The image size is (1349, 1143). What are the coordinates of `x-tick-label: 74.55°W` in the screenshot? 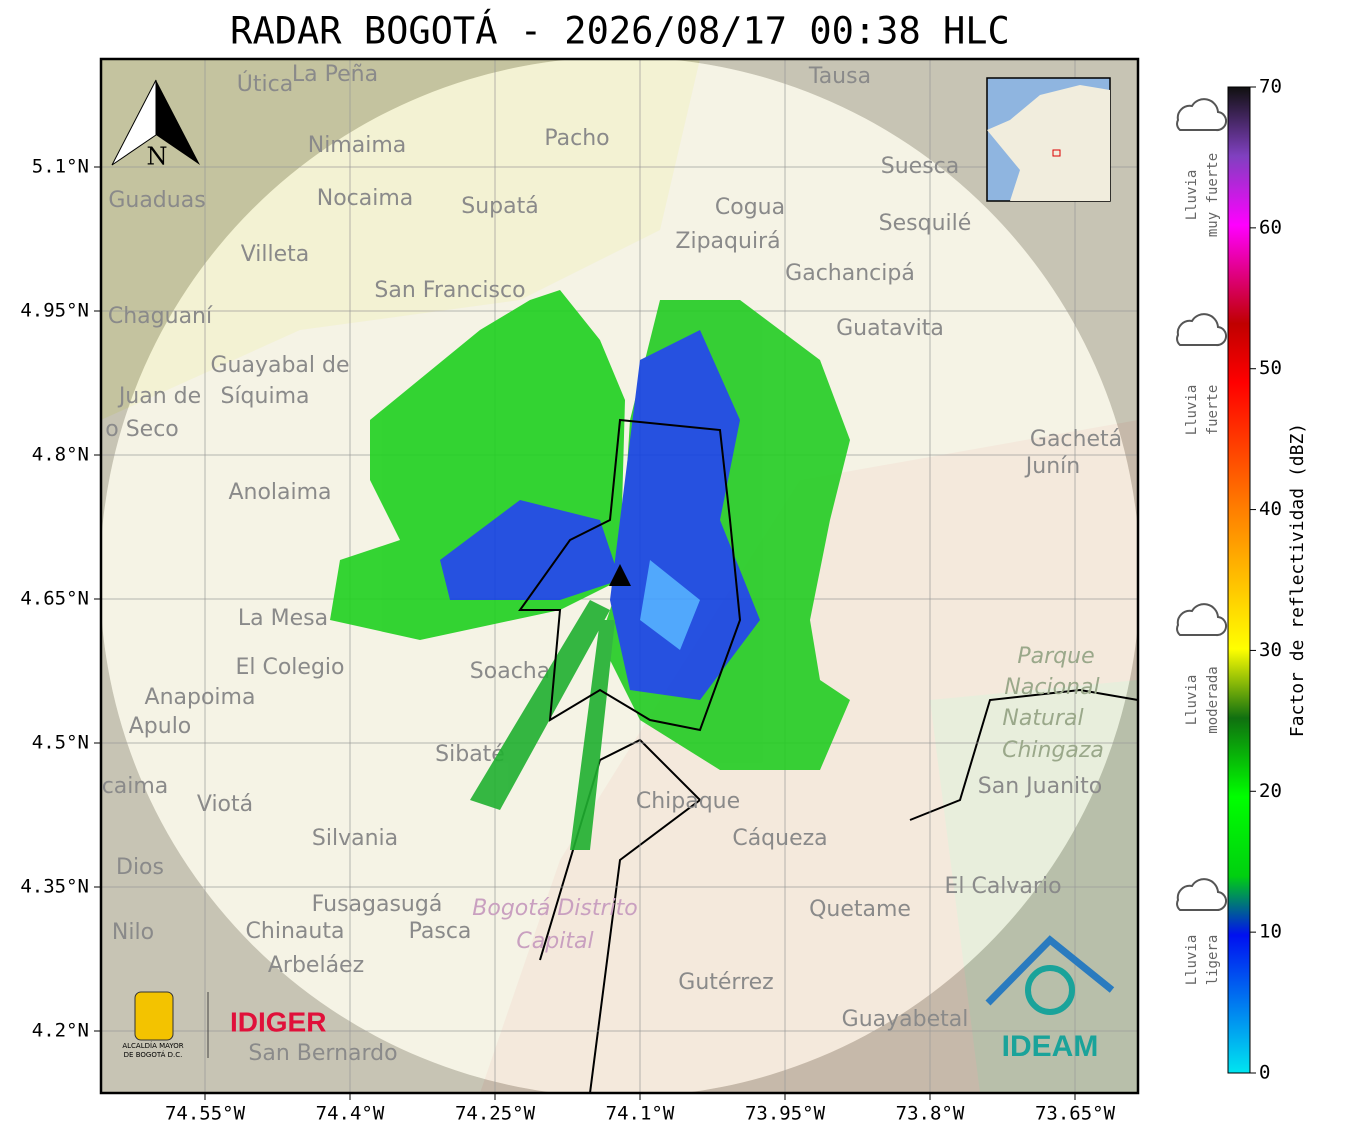 It's located at (205, 1114).